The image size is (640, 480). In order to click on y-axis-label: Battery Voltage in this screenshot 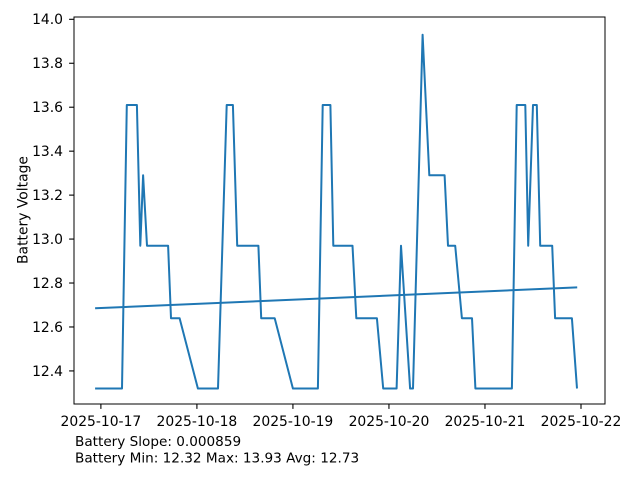, I will do `click(24, 210)`.